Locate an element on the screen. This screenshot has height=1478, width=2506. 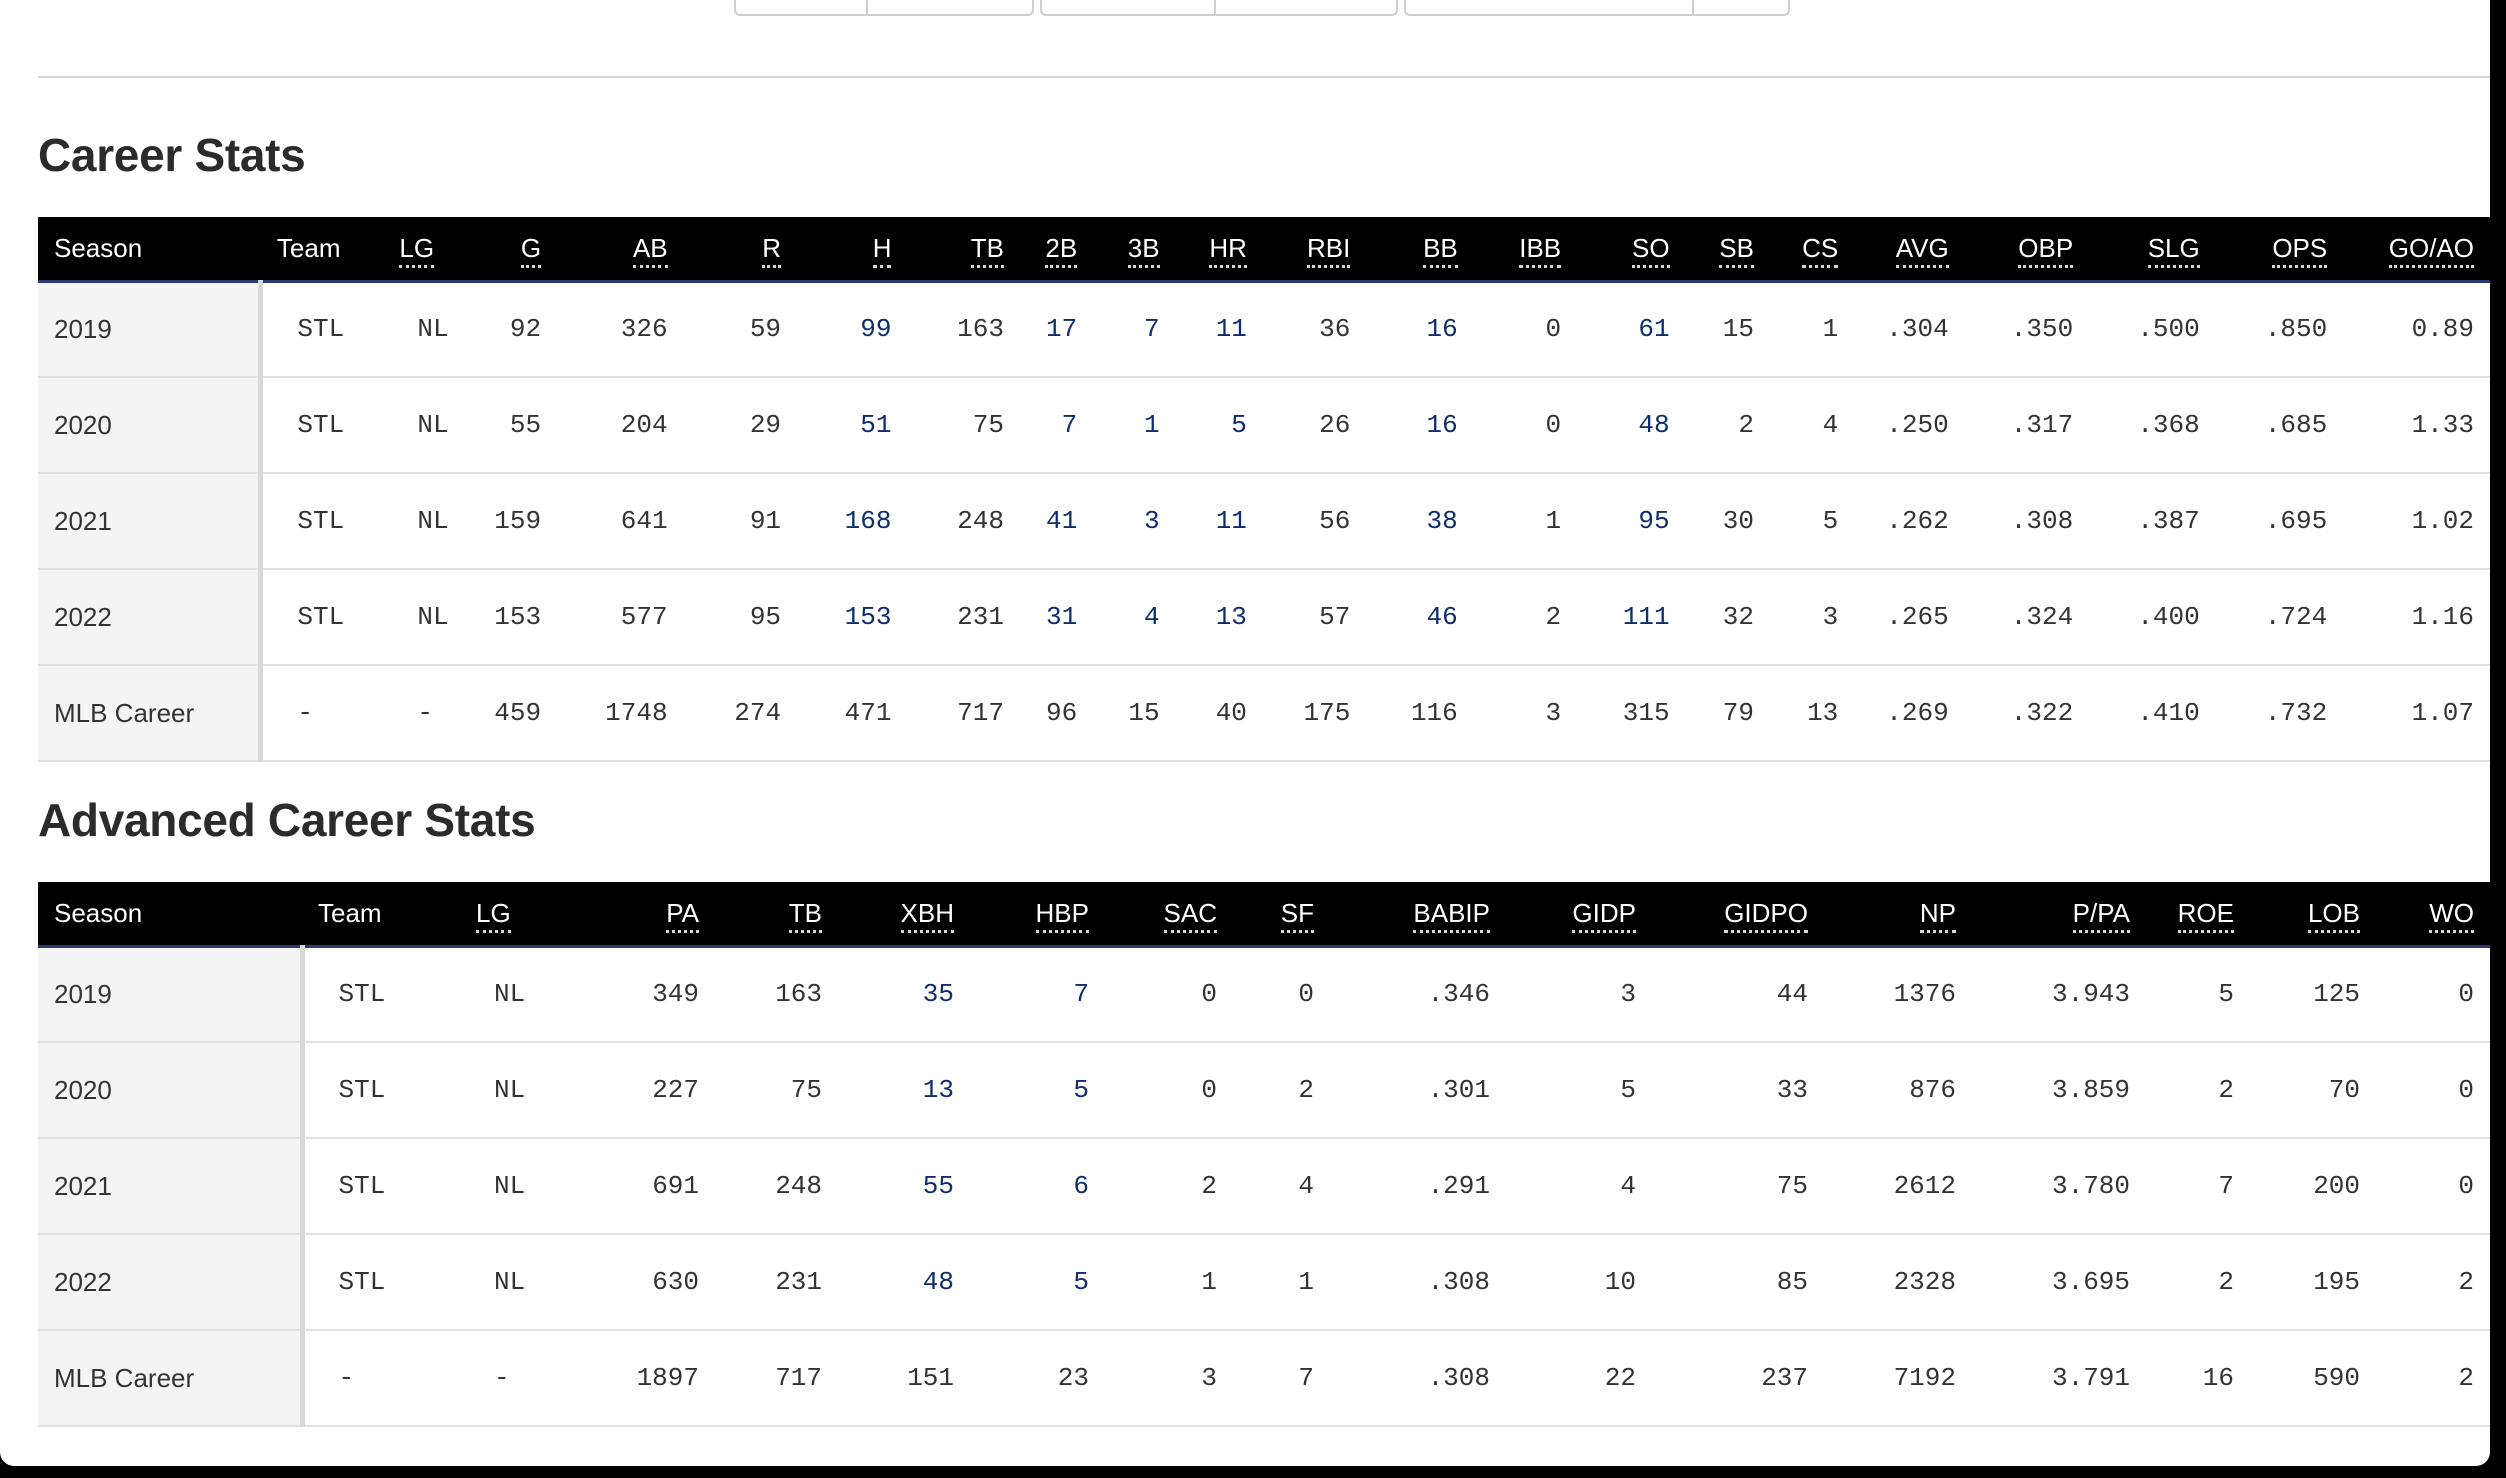
col-header-g: G is located at coordinates (508, 250).